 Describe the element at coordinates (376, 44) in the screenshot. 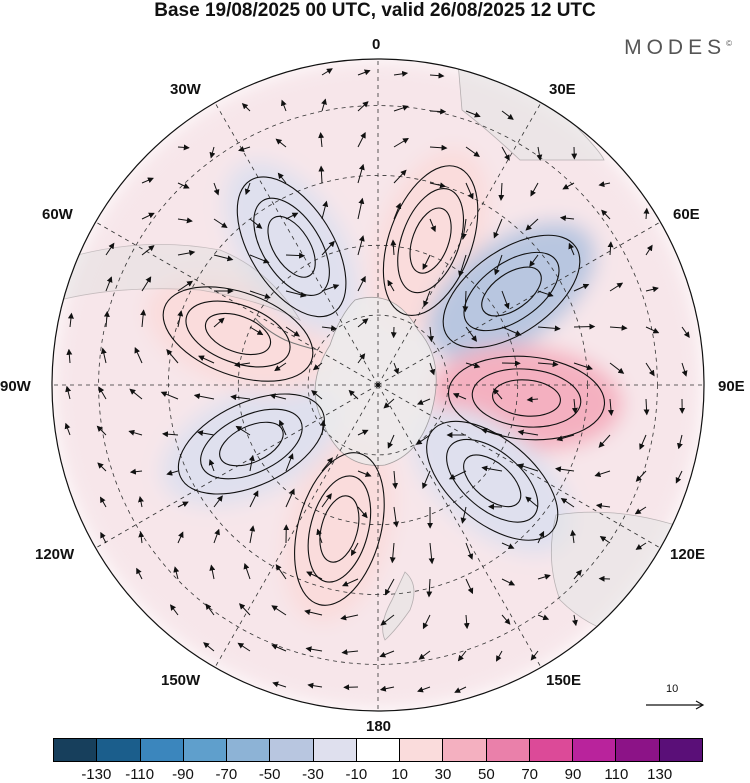

I see `lon-label-0: 0` at that location.